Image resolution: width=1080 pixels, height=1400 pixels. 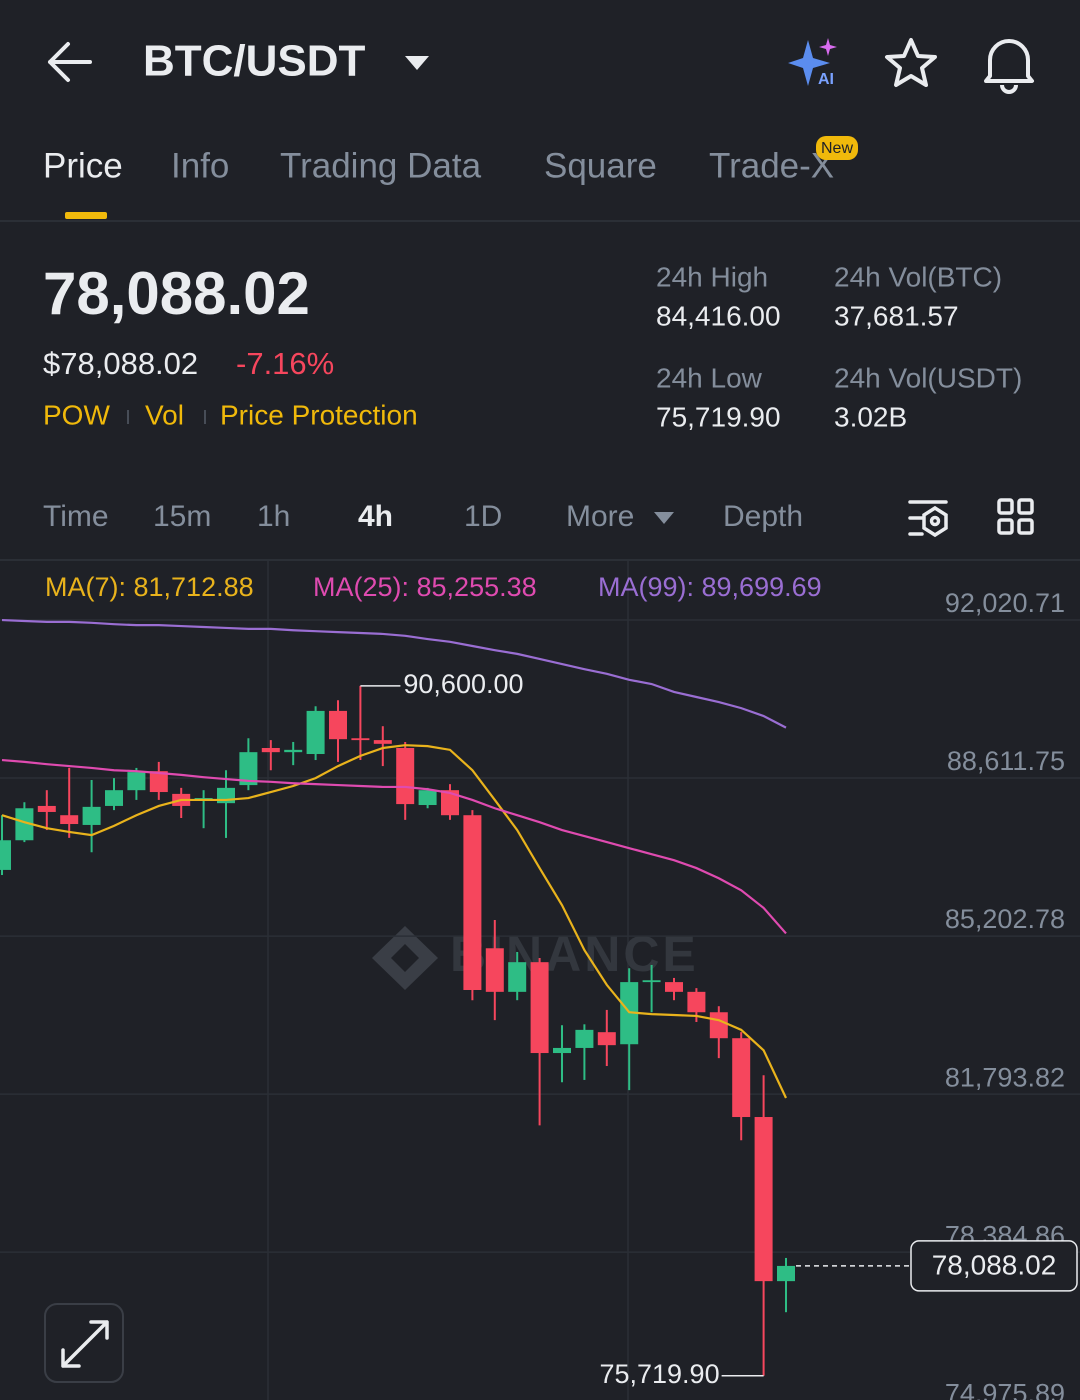 I want to click on interval-option: 1D, so click(x=483, y=516).